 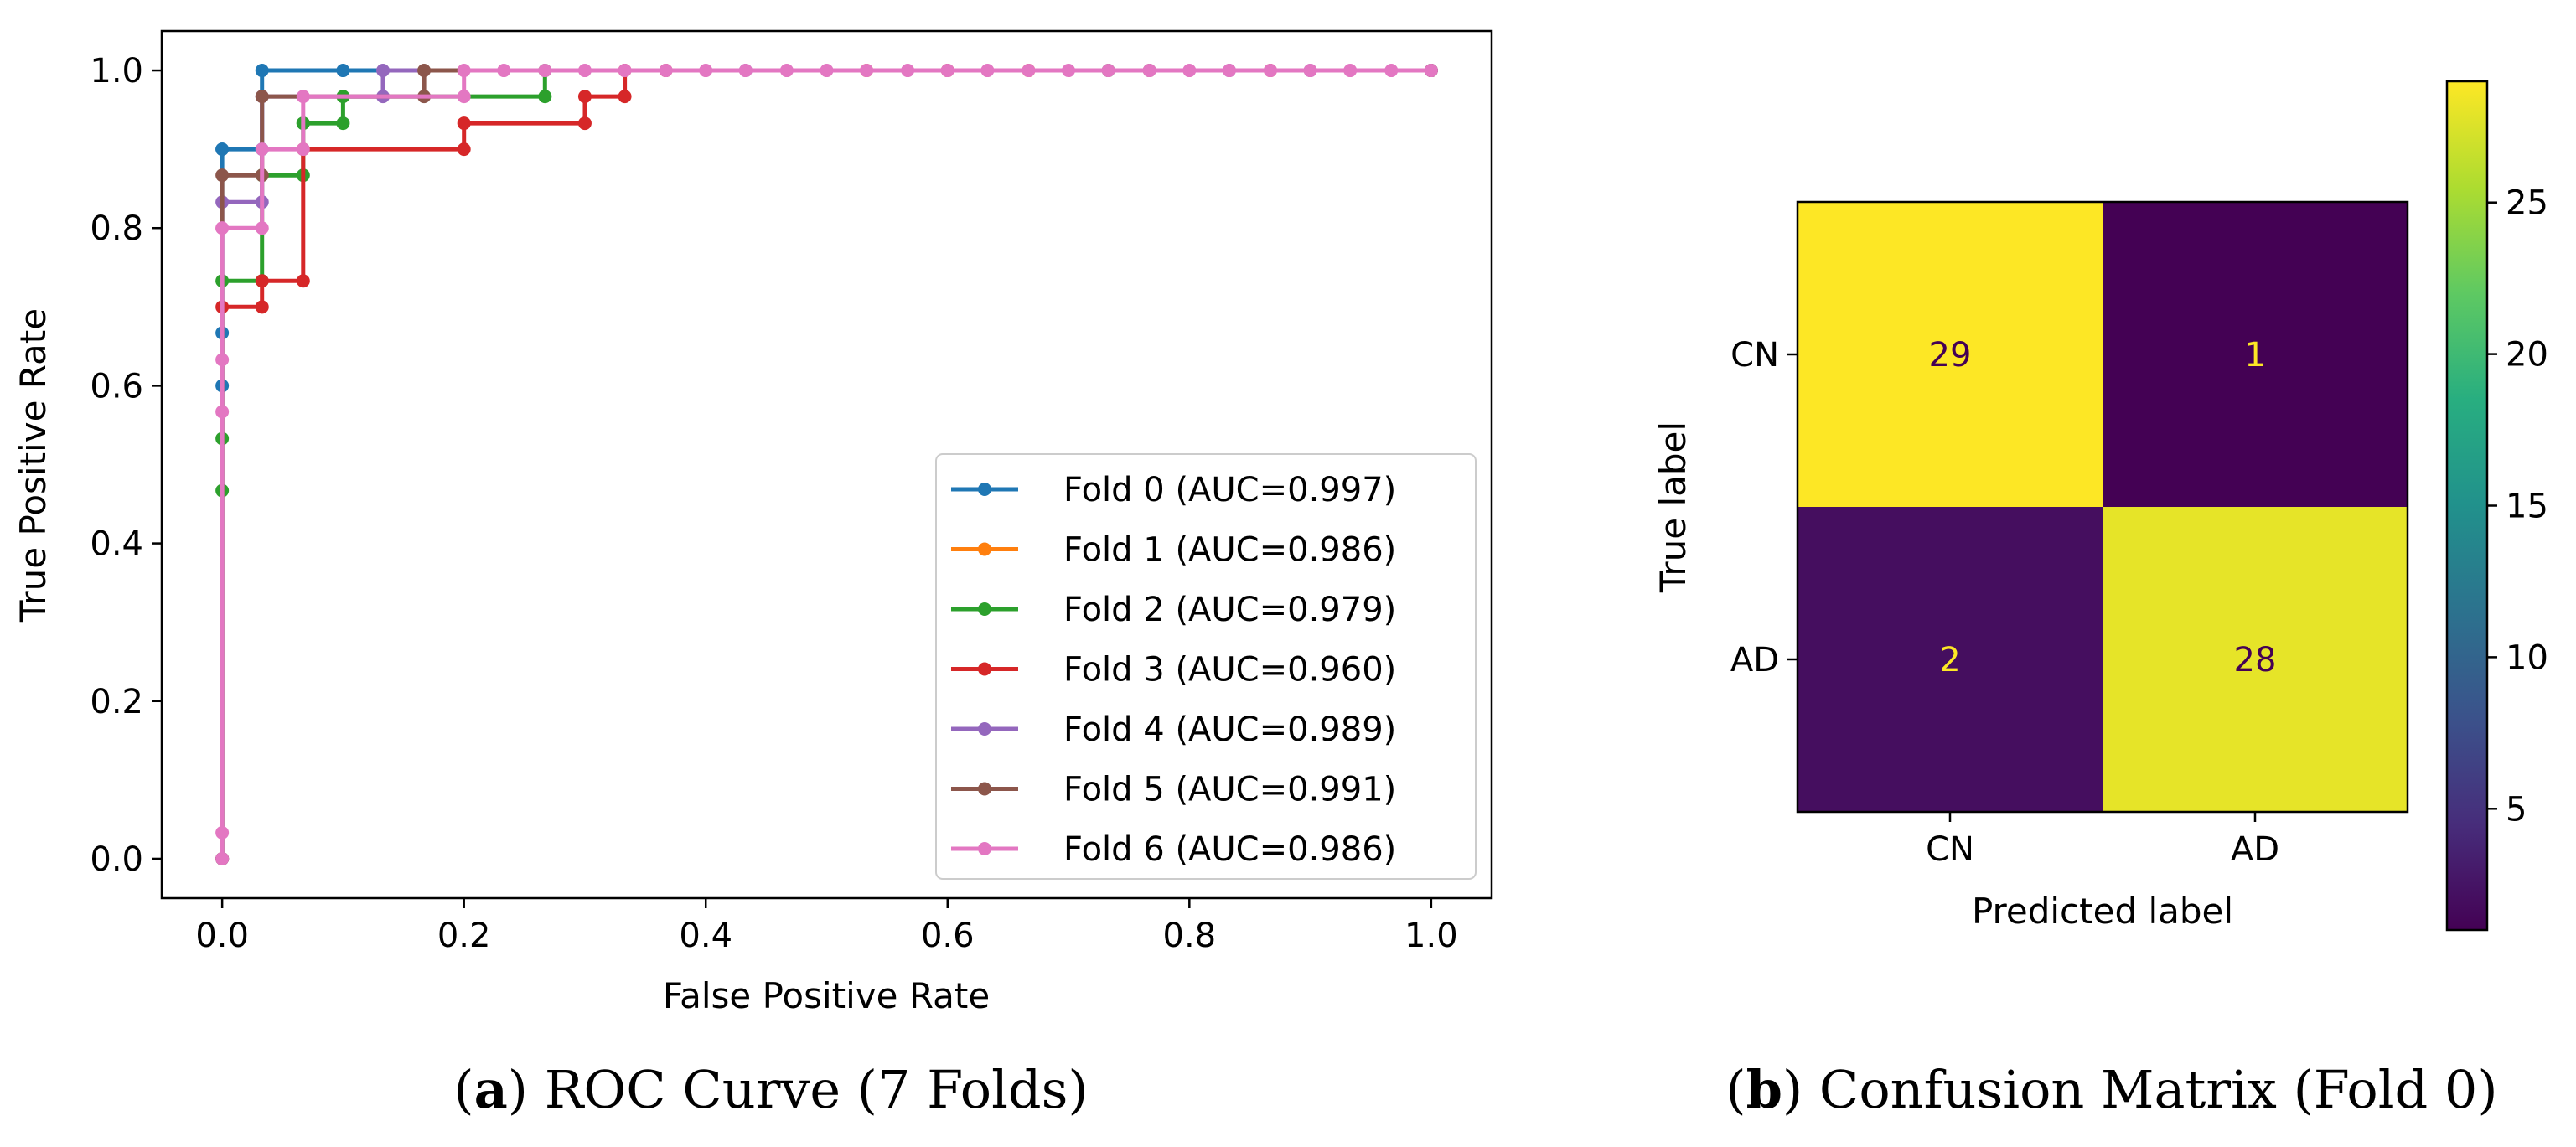 I want to click on colorbar-tick-label: 25, so click(x=2527, y=203).